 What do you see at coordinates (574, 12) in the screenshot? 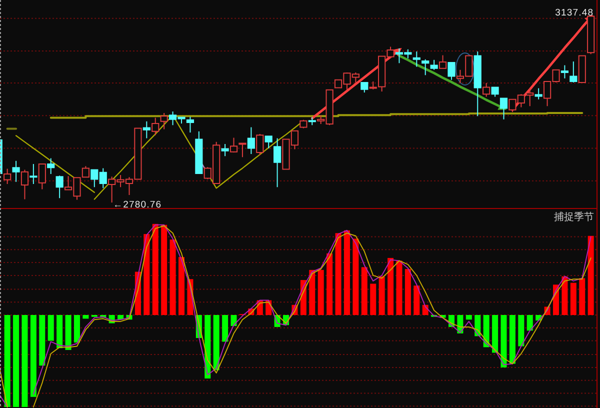
I see `annotation: 3137.48` at bounding box center [574, 12].